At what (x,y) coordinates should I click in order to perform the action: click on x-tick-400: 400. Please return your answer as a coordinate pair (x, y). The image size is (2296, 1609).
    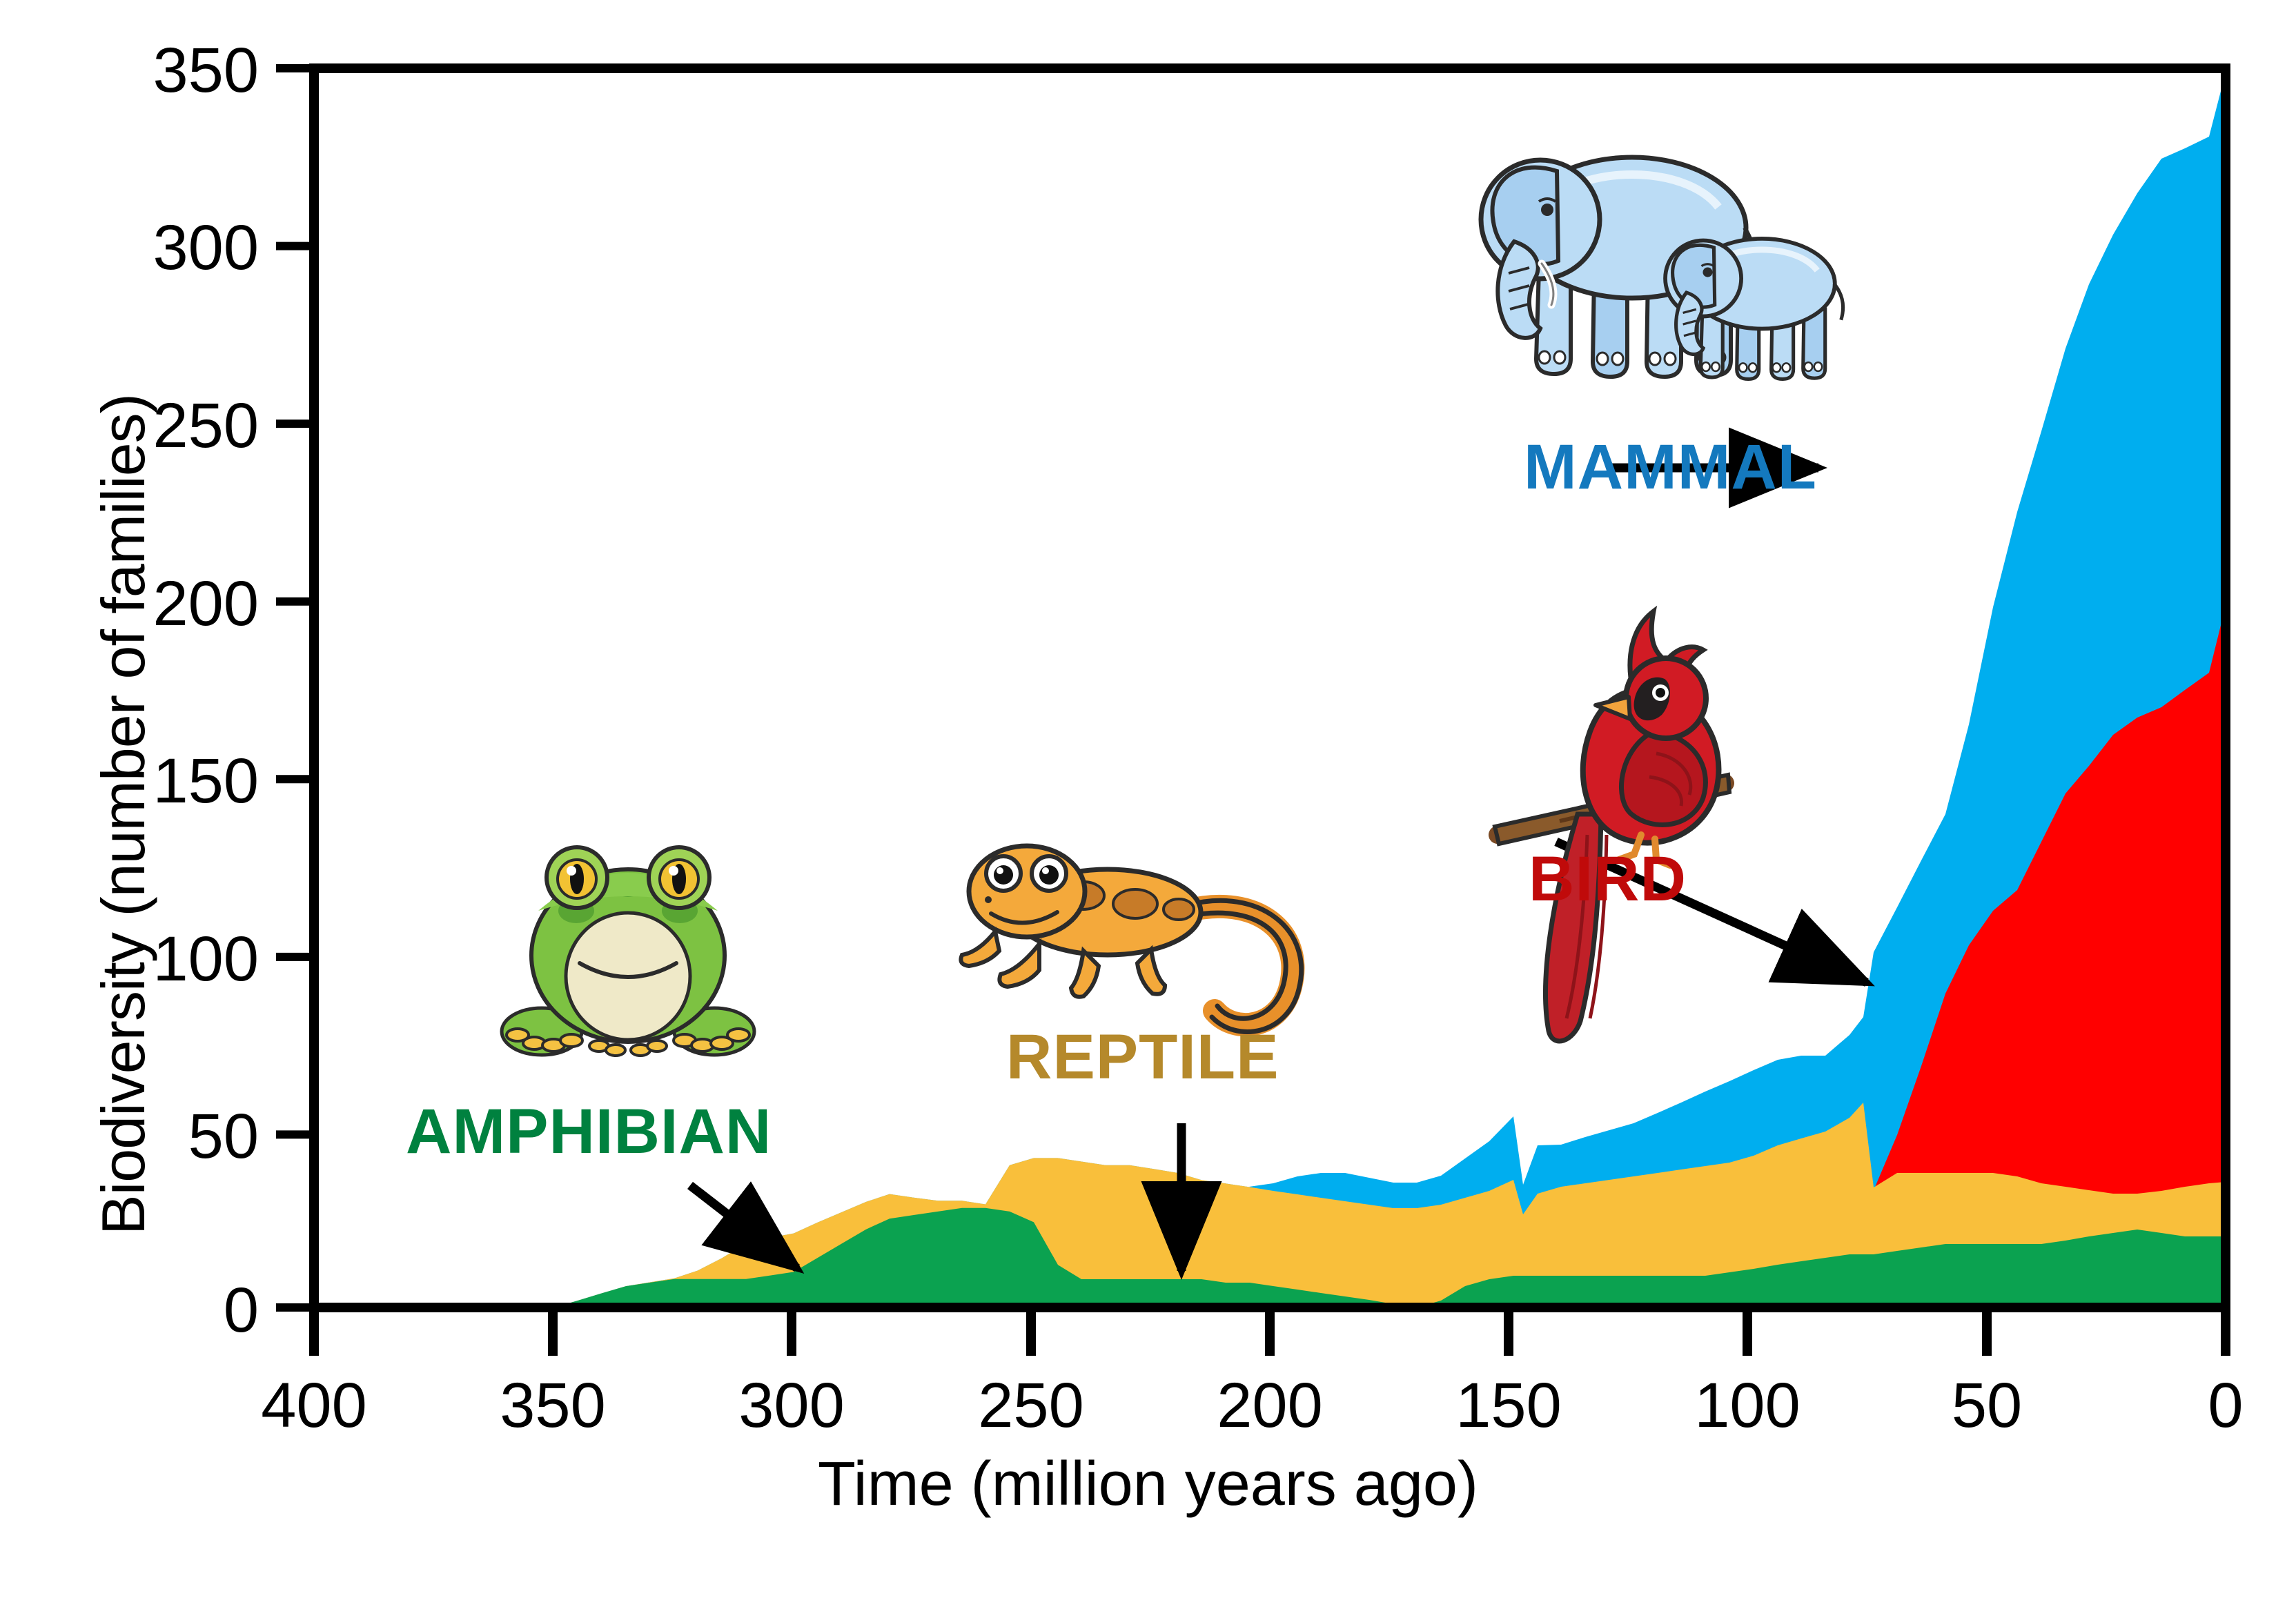
    Looking at the image, I should click on (314, 1405).